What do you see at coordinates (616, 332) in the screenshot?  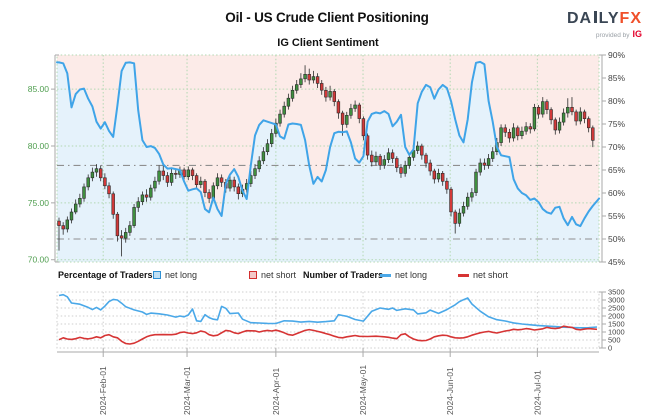 I see `traders-tick-label: 1000` at bounding box center [616, 332].